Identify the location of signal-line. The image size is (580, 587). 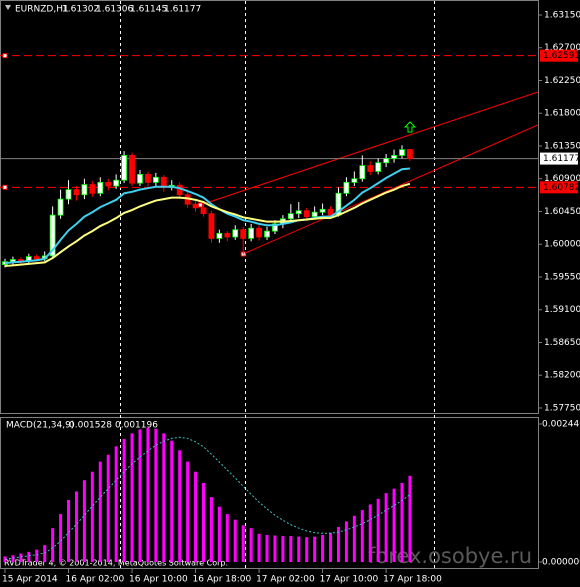
(207, 498).